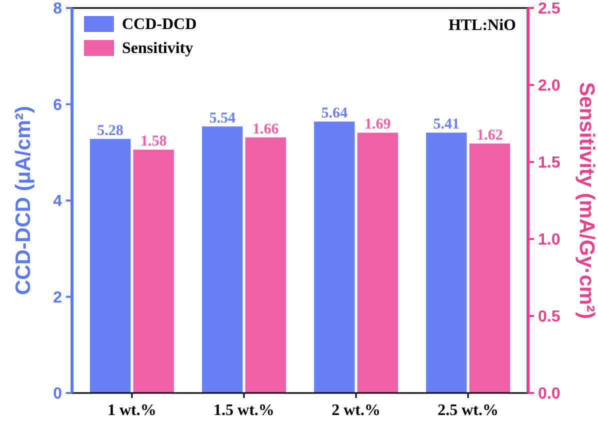 The height and width of the screenshot is (423, 598). What do you see at coordinates (158, 48) in the screenshot?
I see `legend-label: Sensitivity` at bounding box center [158, 48].